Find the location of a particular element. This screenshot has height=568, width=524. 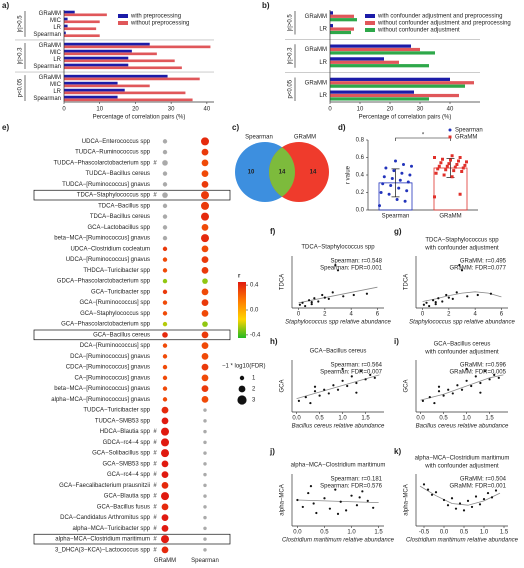

row-label: DCA−Candidatus Arthromitus spp is located at coordinates (105, 518).